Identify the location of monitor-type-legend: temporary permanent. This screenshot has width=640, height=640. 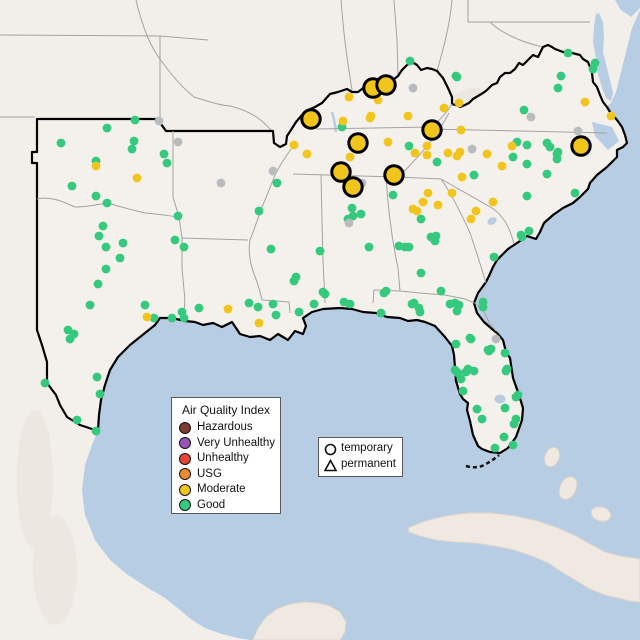
(360, 457).